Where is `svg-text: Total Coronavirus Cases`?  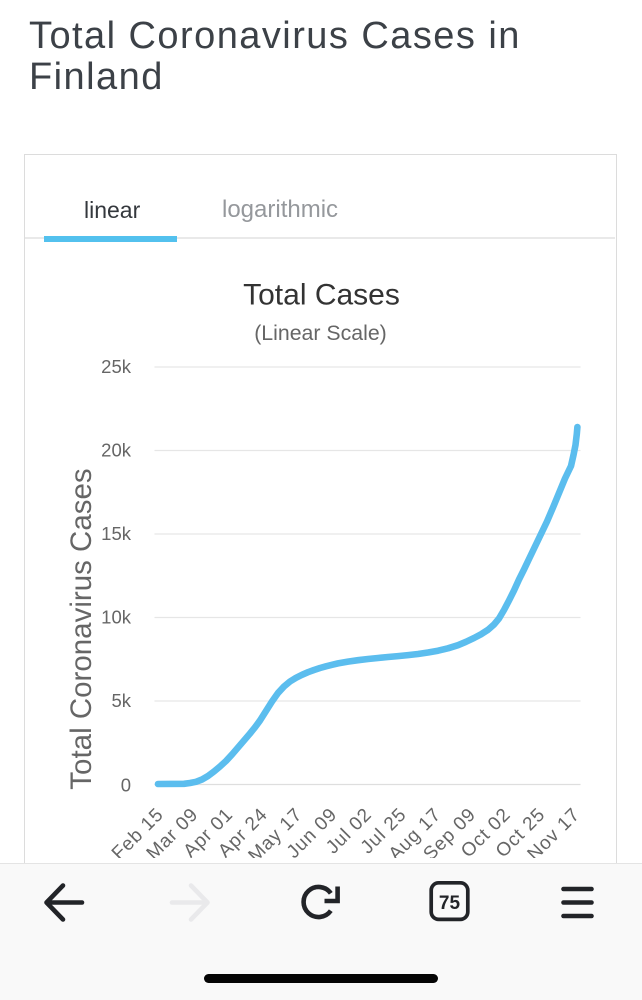 svg-text: Total Coronavirus Cases is located at coordinates (81, 628).